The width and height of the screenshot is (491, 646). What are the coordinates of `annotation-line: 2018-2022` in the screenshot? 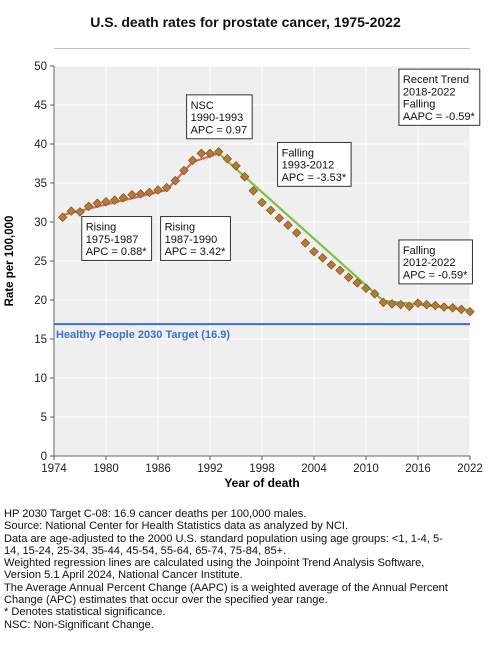 It's located at (429, 92).